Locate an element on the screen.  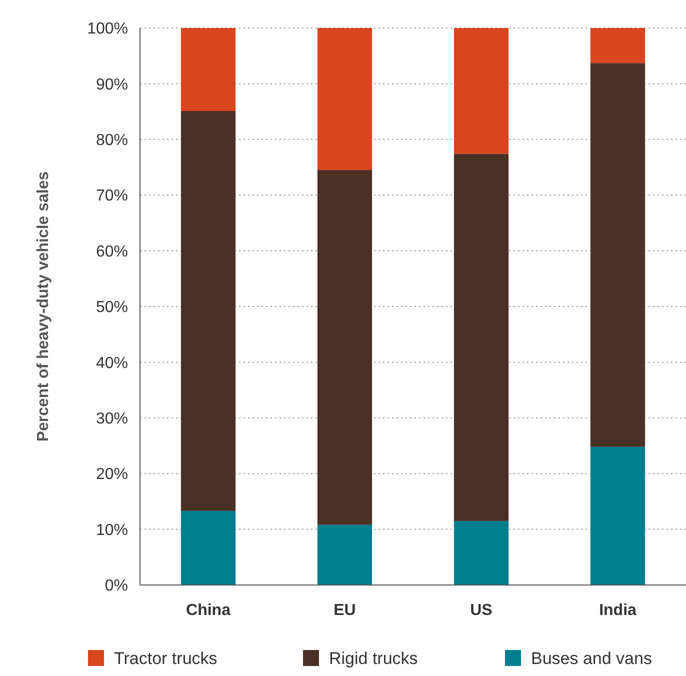
x-tick-label: China is located at coordinates (208, 610).